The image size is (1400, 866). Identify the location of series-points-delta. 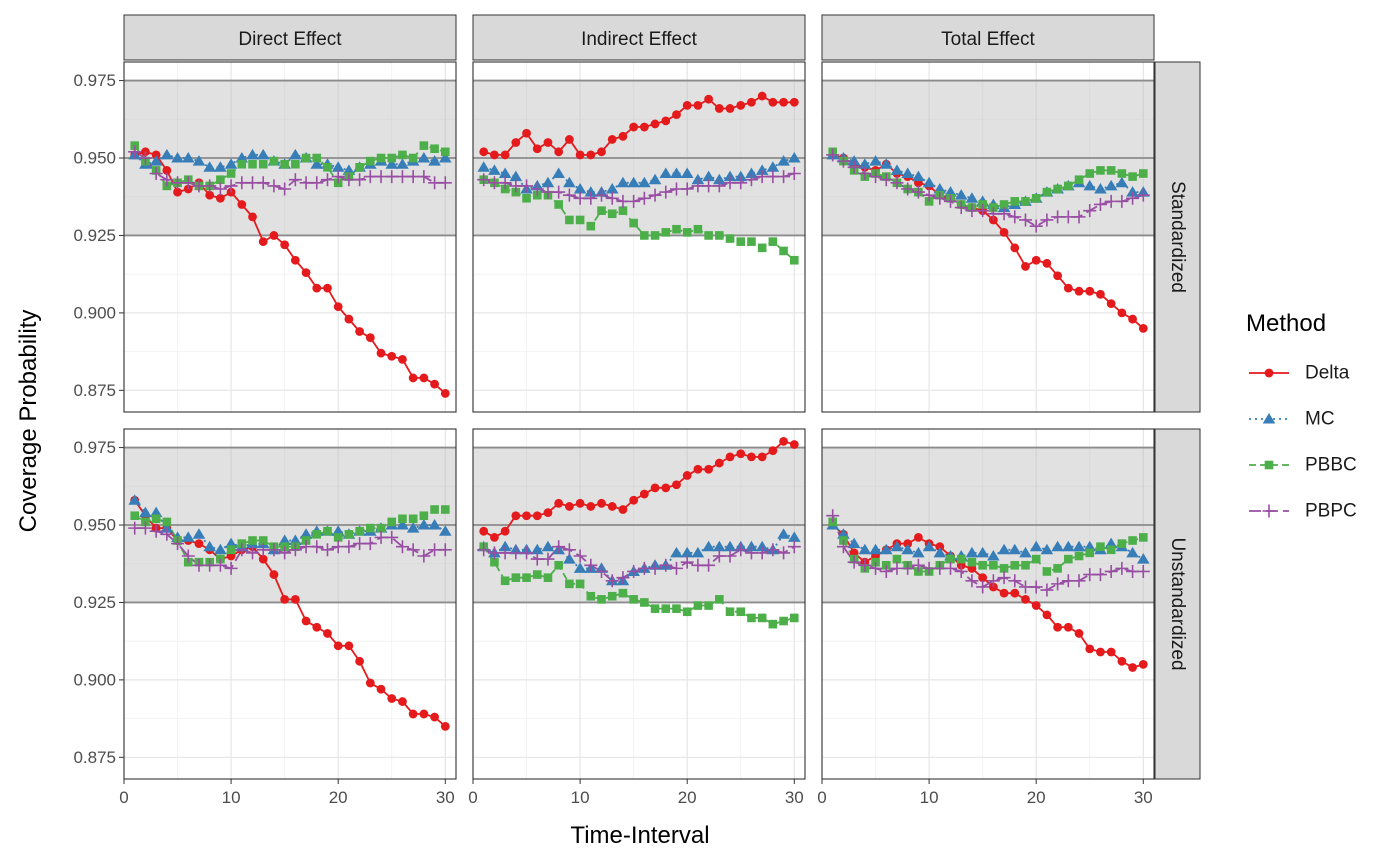
(290, 272).